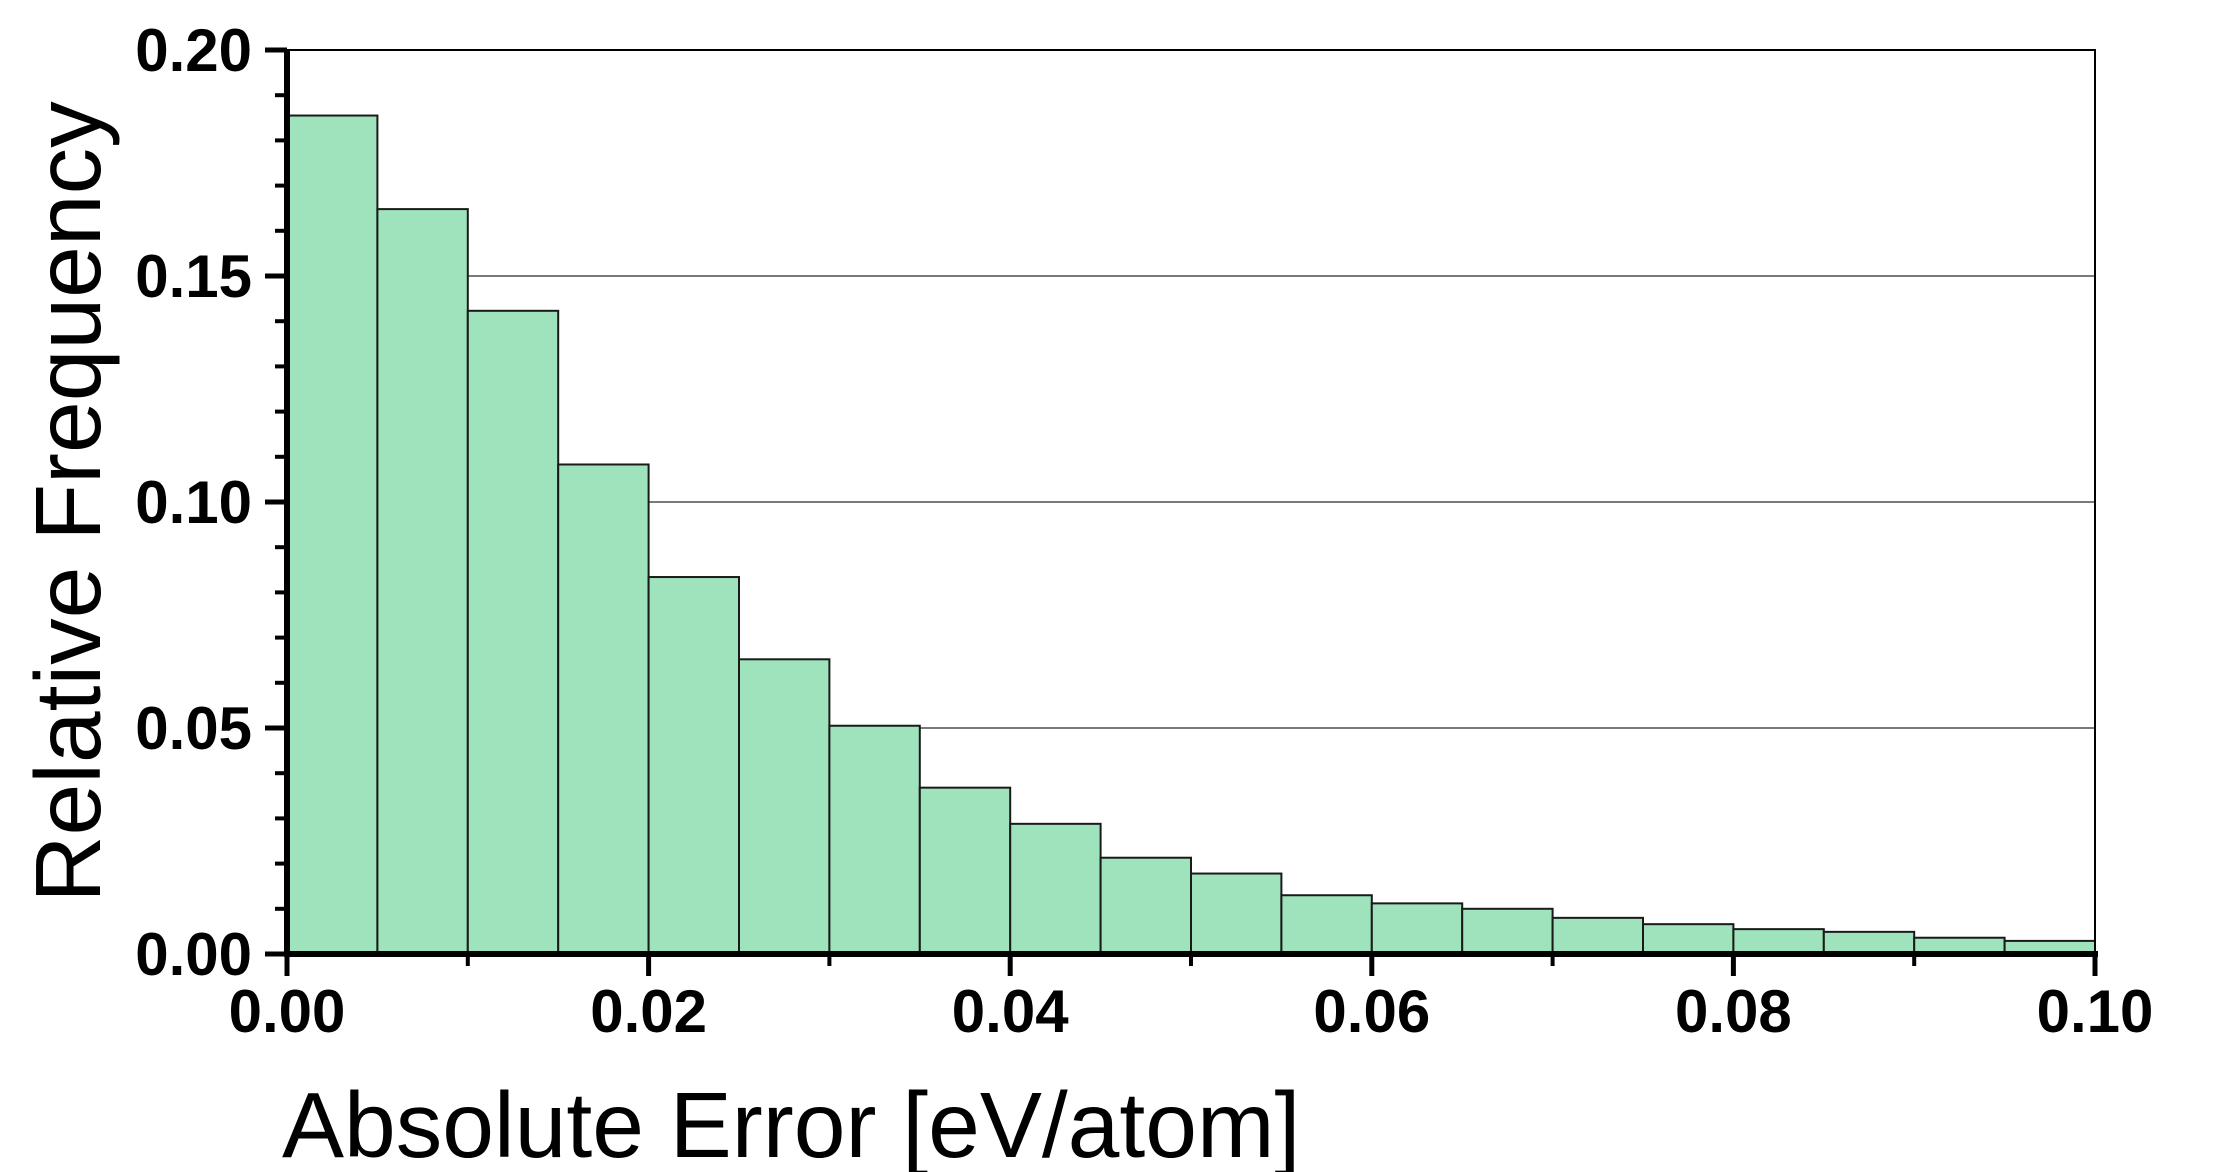 This screenshot has height=1172, width=2239. Describe the element at coordinates (193, 50) in the screenshot. I see `y-tick-label: 0.20` at that location.